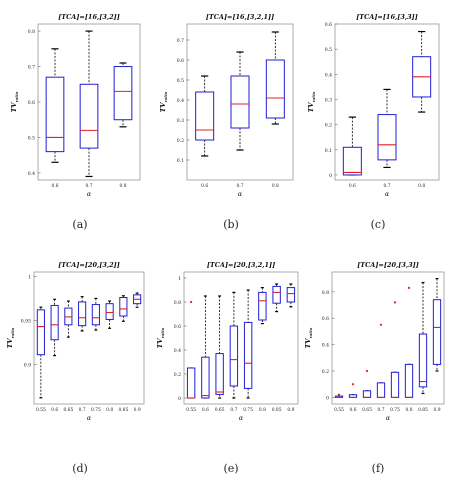  What do you see at coordinates (388, 265) in the screenshot?
I see `chart-title-f: [TCA]=[20,[3,3]]` at bounding box center [388, 265].